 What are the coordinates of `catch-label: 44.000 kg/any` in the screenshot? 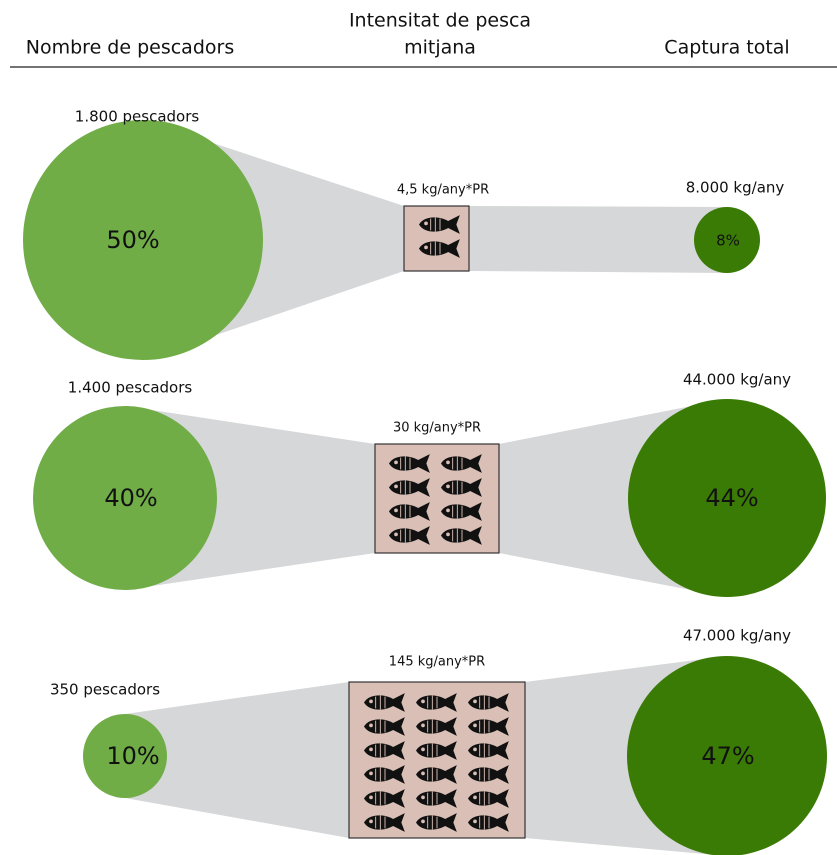 It's located at (737, 380).